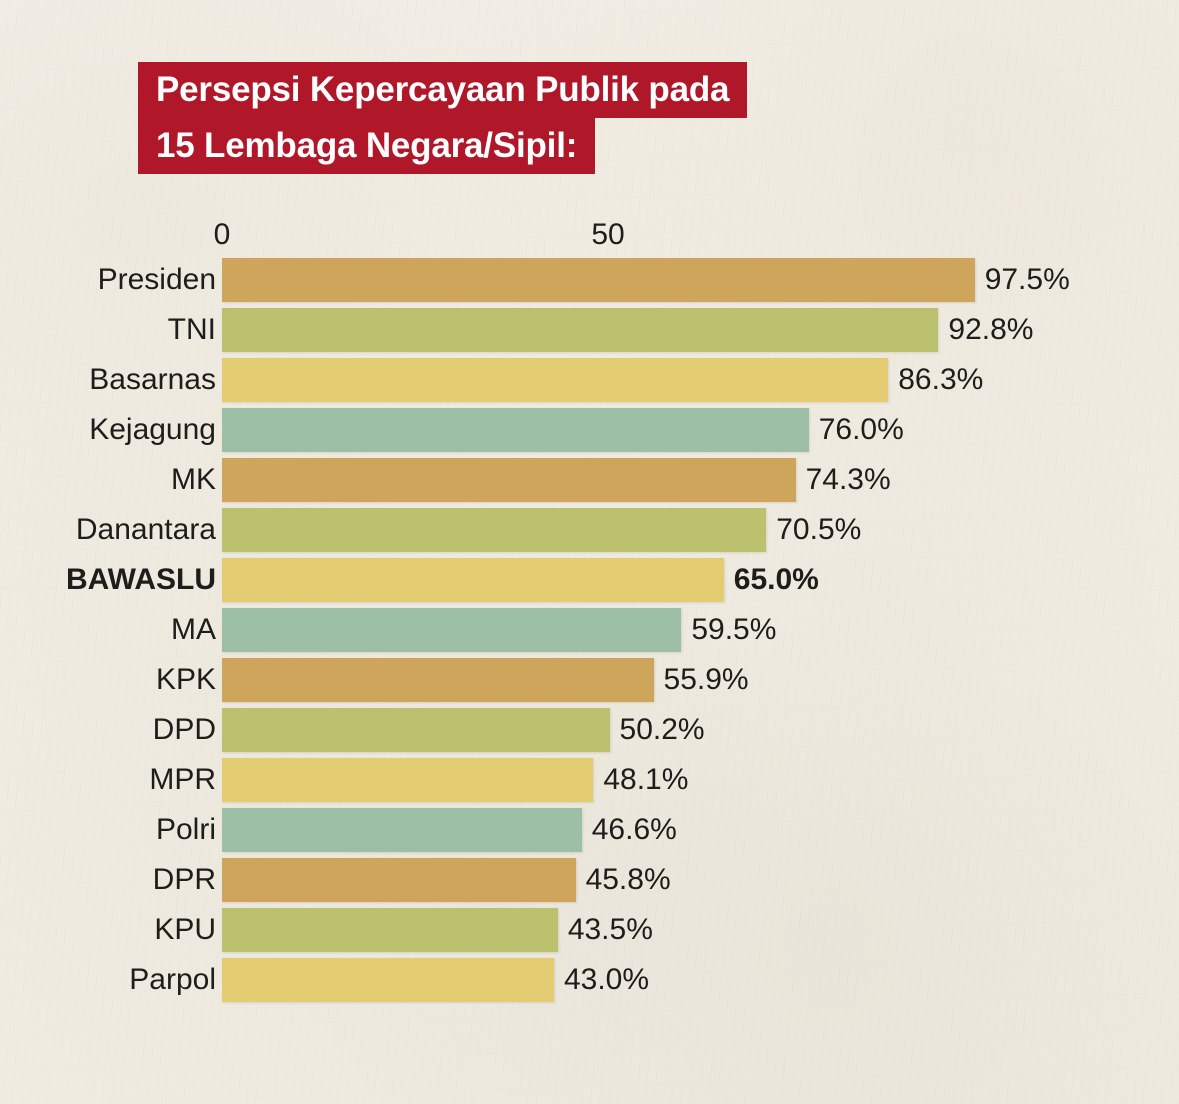  I want to click on category-label-tni: TNI, so click(191, 329).